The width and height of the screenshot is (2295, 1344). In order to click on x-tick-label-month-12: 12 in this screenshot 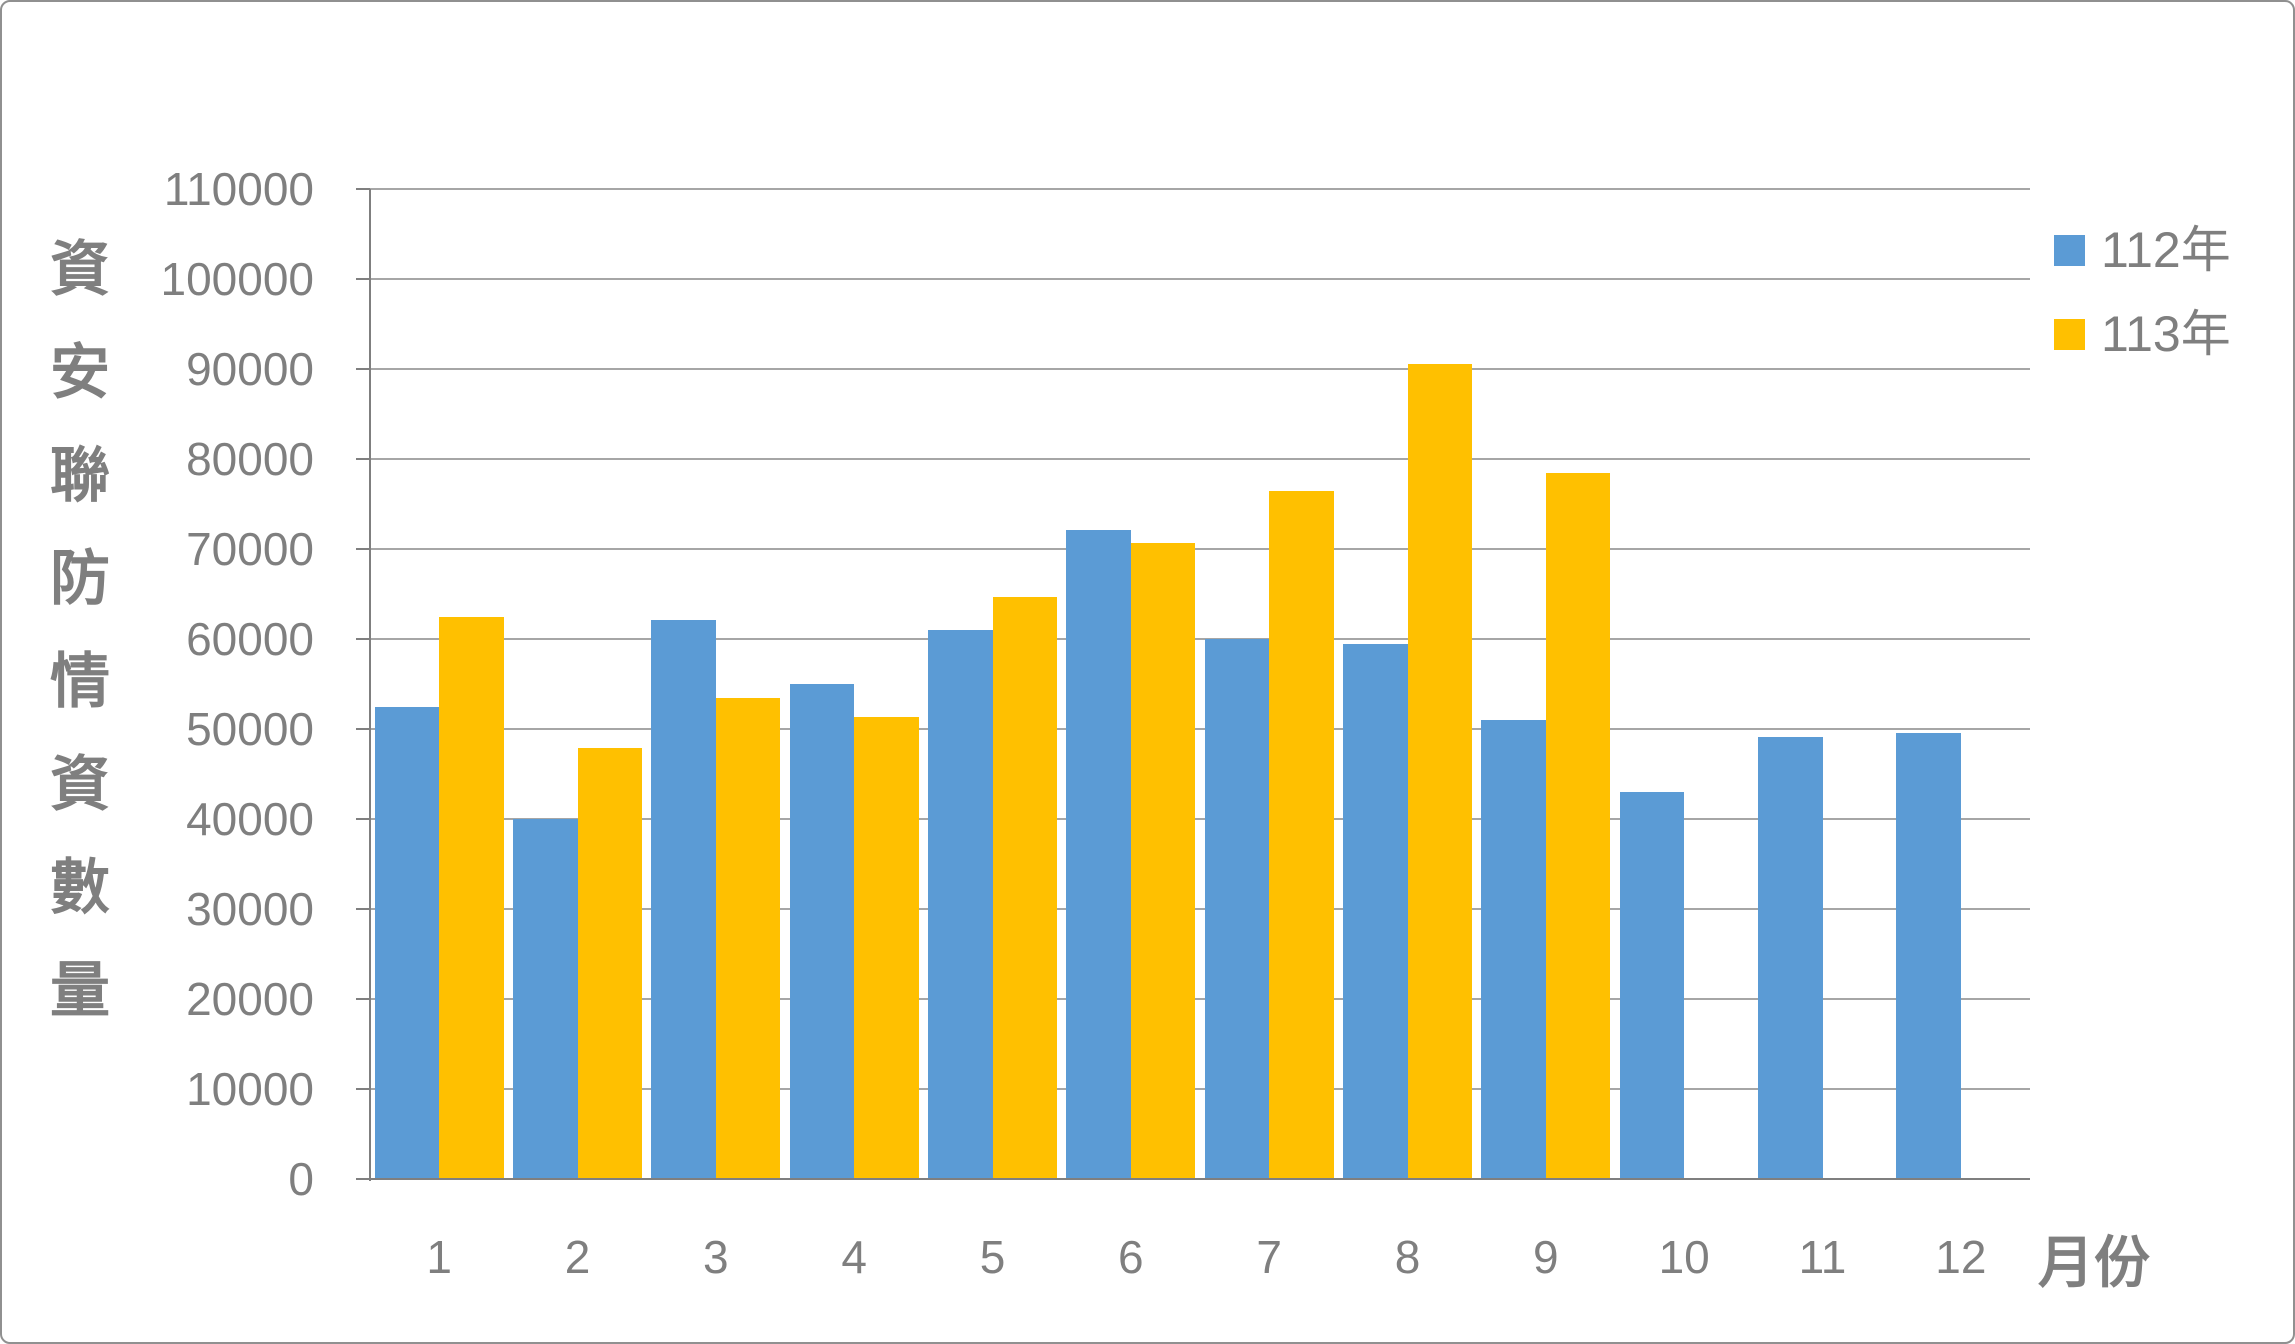, I will do `click(1961, 1257)`.